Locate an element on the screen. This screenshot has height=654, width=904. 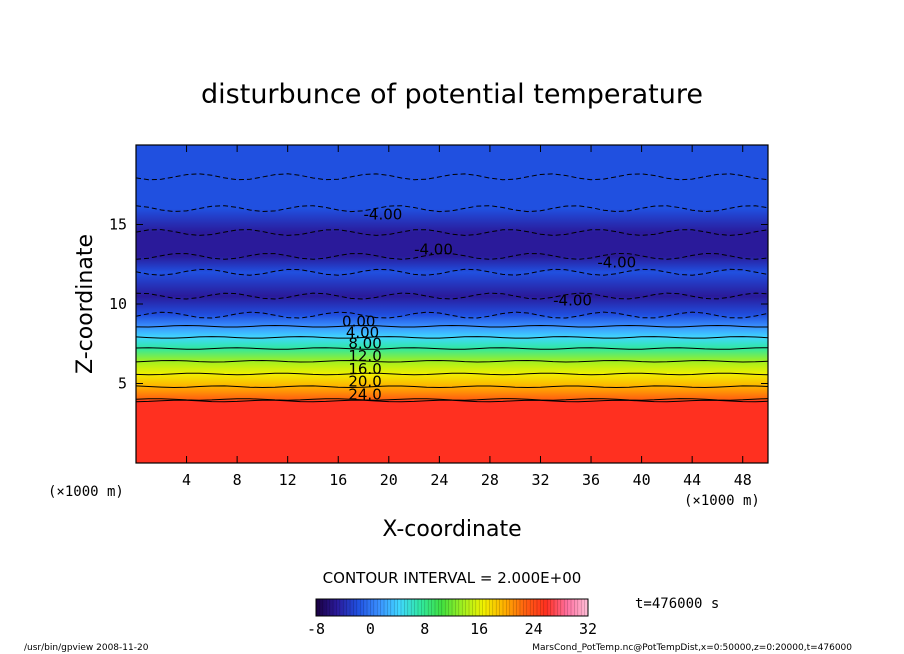
colorbar-frame is located at coordinates (452, 607).